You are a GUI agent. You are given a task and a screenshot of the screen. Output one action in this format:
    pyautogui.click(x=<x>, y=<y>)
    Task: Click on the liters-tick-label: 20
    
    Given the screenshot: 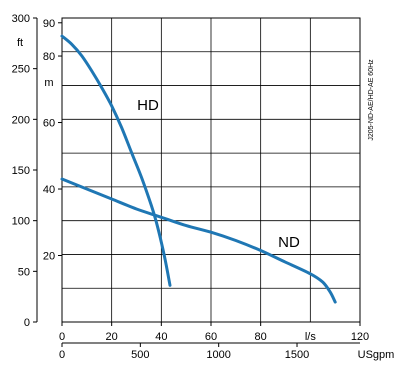 What is the action you would take?
    pyautogui.click(x=112, y=337)
    